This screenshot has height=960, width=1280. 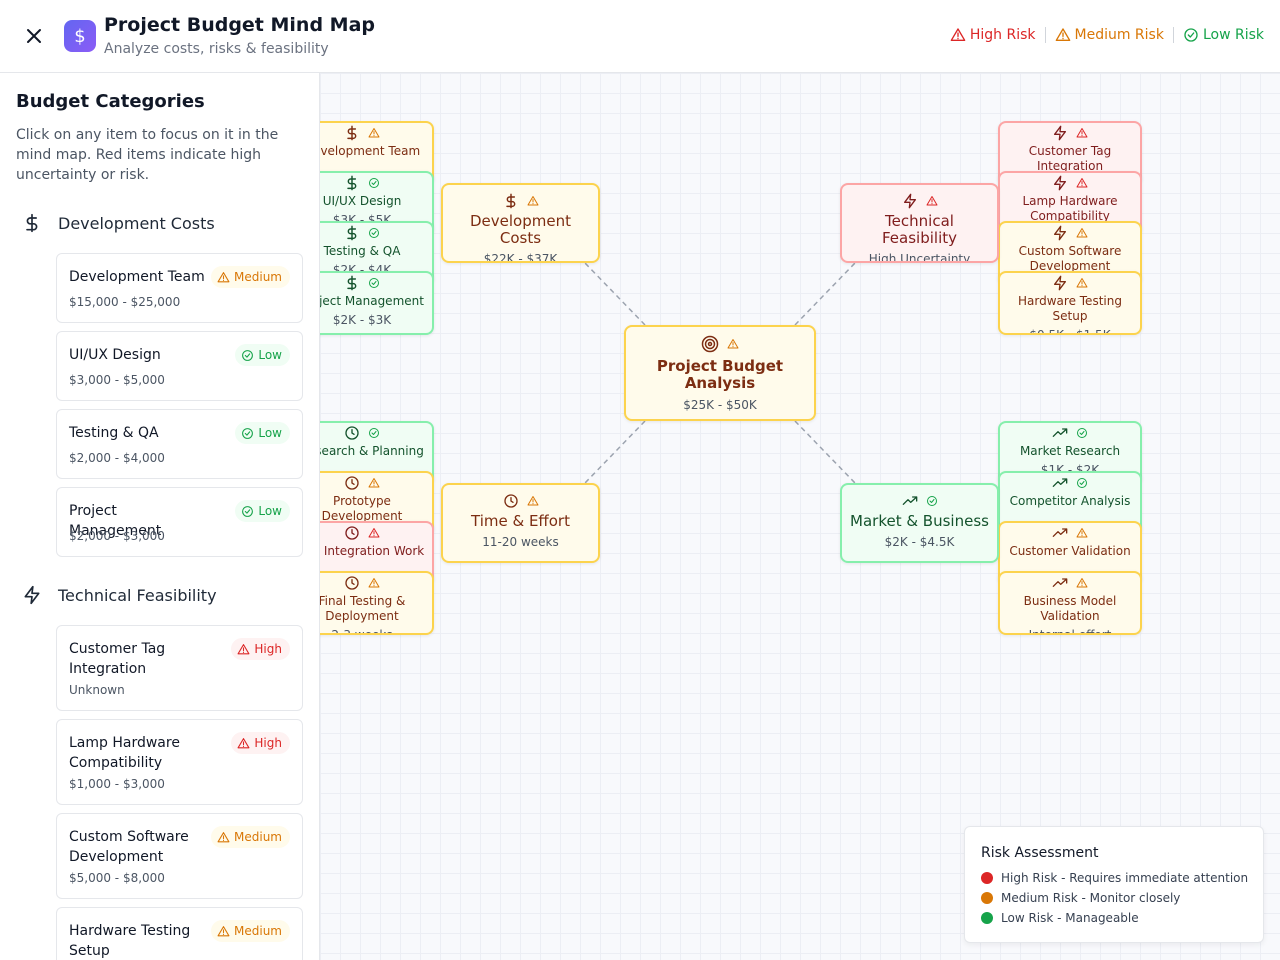 I want to click on legend-medium: Medium Risk, so click(x=1109, y=35).